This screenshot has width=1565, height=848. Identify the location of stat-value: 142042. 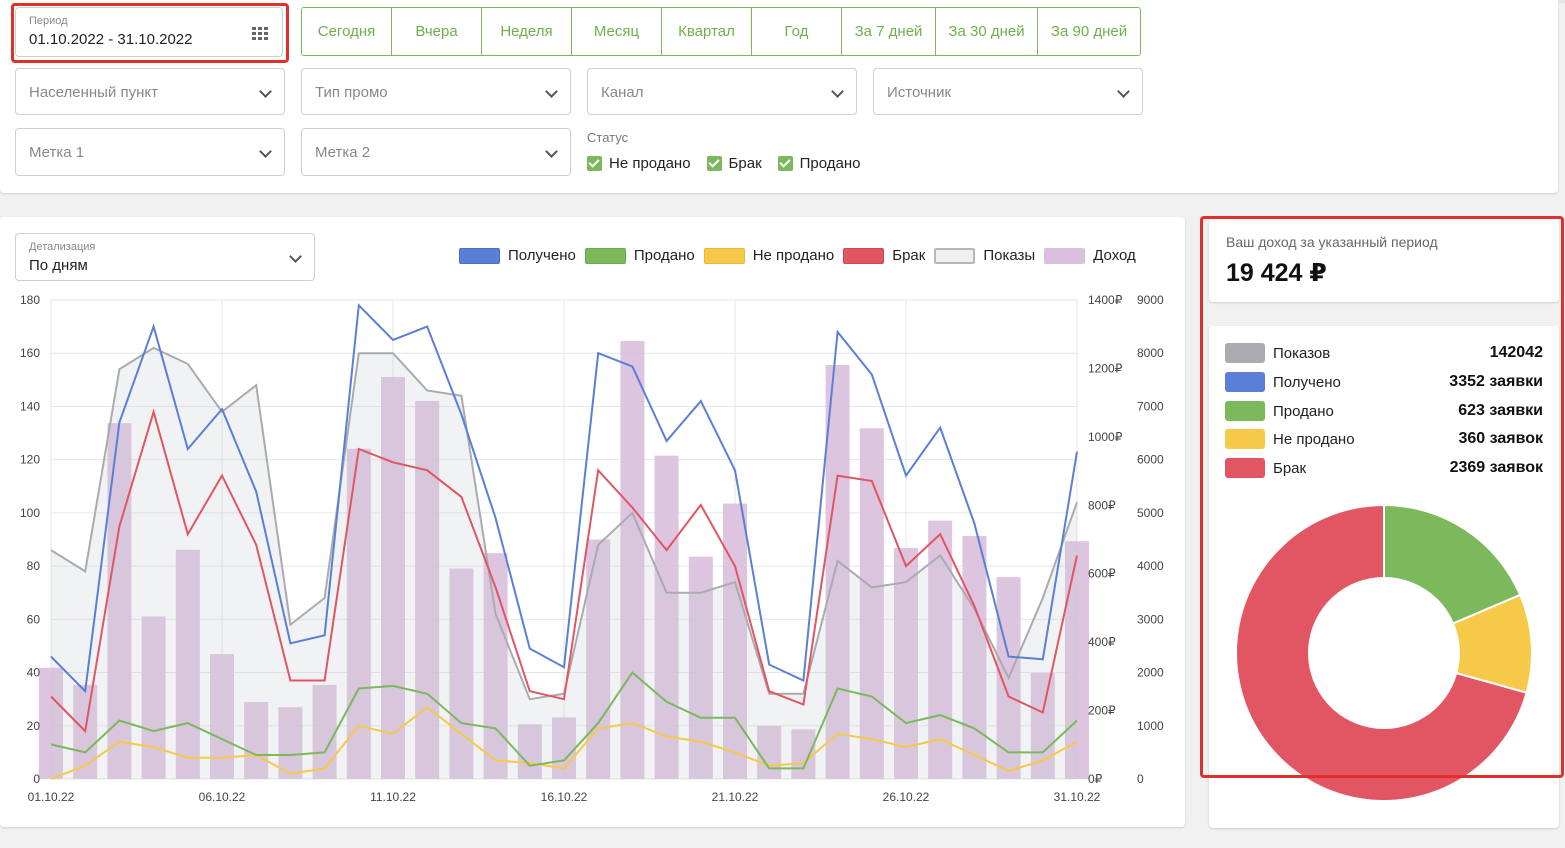
(1516, 352).